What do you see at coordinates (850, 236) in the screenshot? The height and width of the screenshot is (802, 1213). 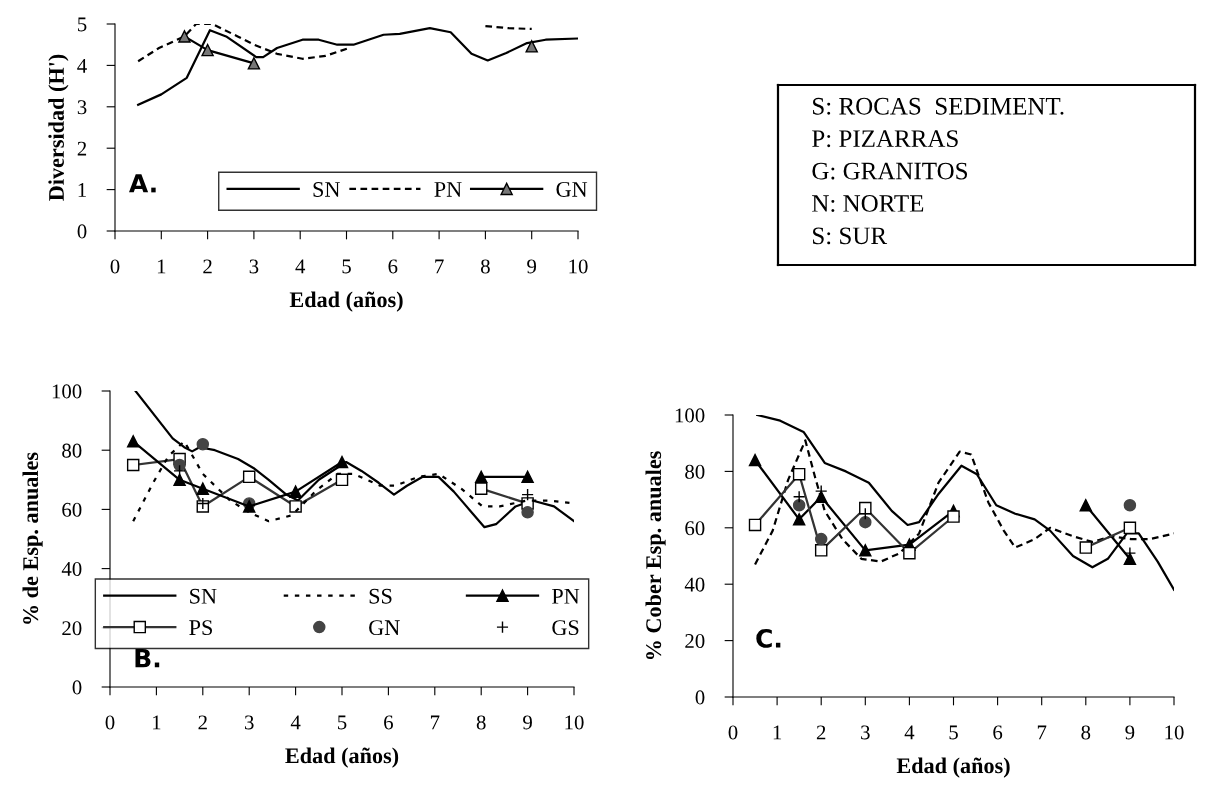 I see `text: S: SUR` at bounding box center [850, 236].